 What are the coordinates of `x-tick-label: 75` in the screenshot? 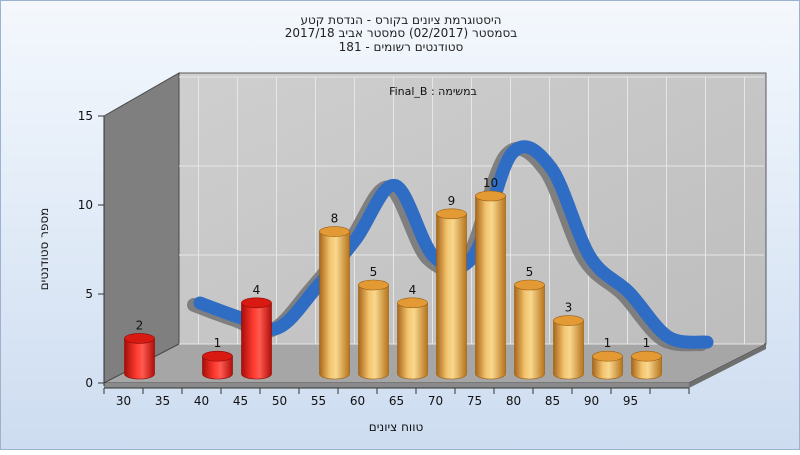 It's located at (474, 401).